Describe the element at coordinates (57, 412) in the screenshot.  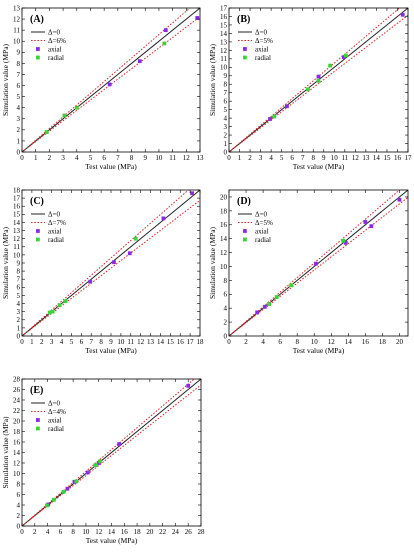
I see `legend-entry: Δ=4%` at that location.